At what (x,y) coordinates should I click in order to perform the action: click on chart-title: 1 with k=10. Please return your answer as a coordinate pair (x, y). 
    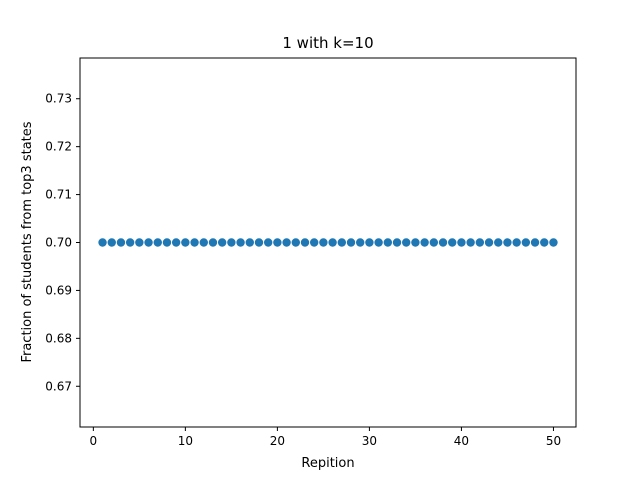
    Looking at the image, I should click on (327, 43).